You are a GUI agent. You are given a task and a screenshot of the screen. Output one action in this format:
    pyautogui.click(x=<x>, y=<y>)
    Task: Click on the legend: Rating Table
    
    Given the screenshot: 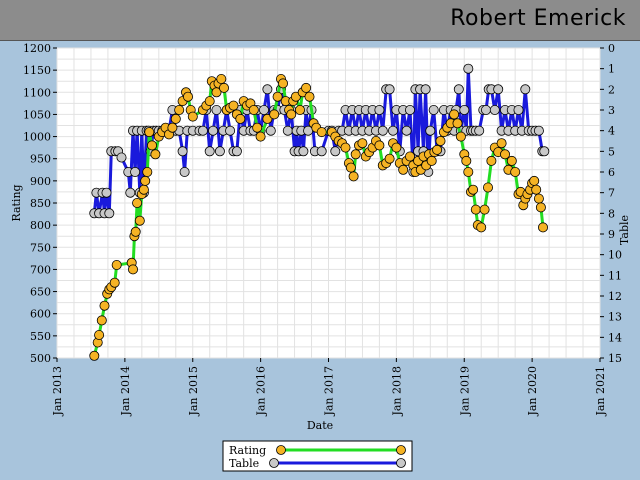 What is the action you would take?
    pyautogui.click(x=317, y=456)
    